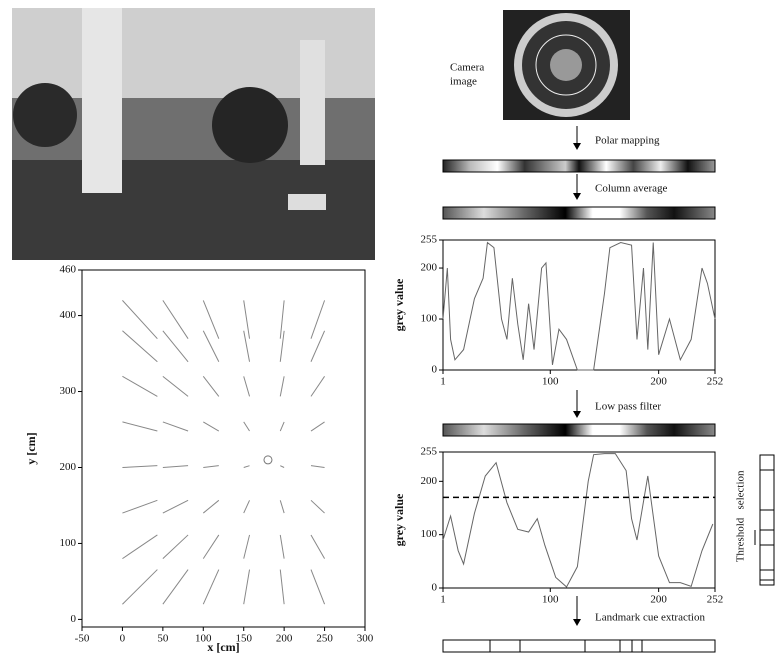  Describe the element at coordinates (68, 270) in the screenshot. I see `y-tick-label: 460` at that location.